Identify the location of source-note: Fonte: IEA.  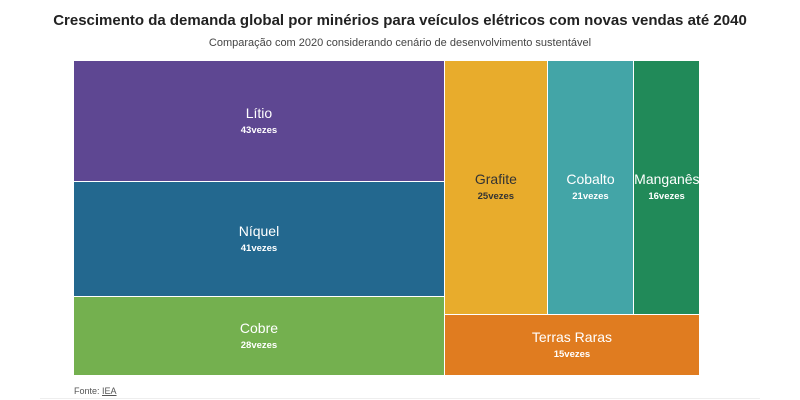
(95, 391).